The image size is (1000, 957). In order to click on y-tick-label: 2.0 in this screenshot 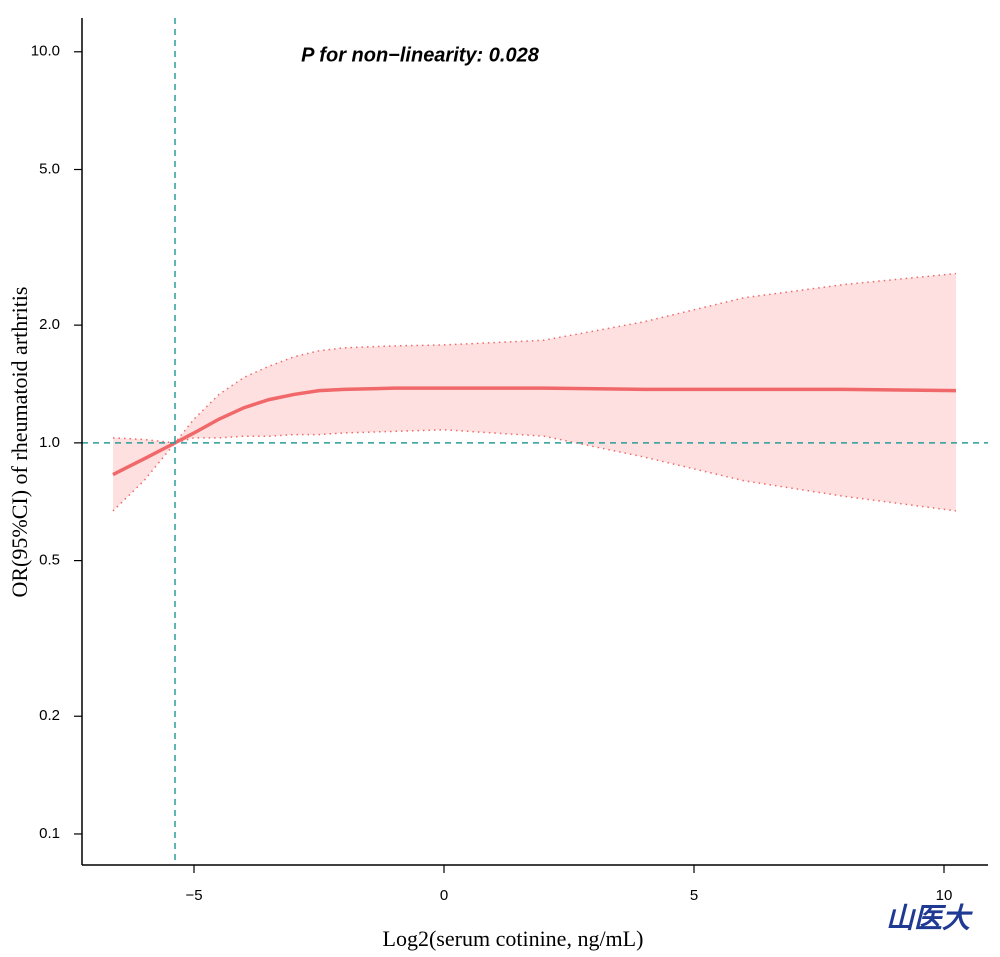, I will do `click(49, 324)`.